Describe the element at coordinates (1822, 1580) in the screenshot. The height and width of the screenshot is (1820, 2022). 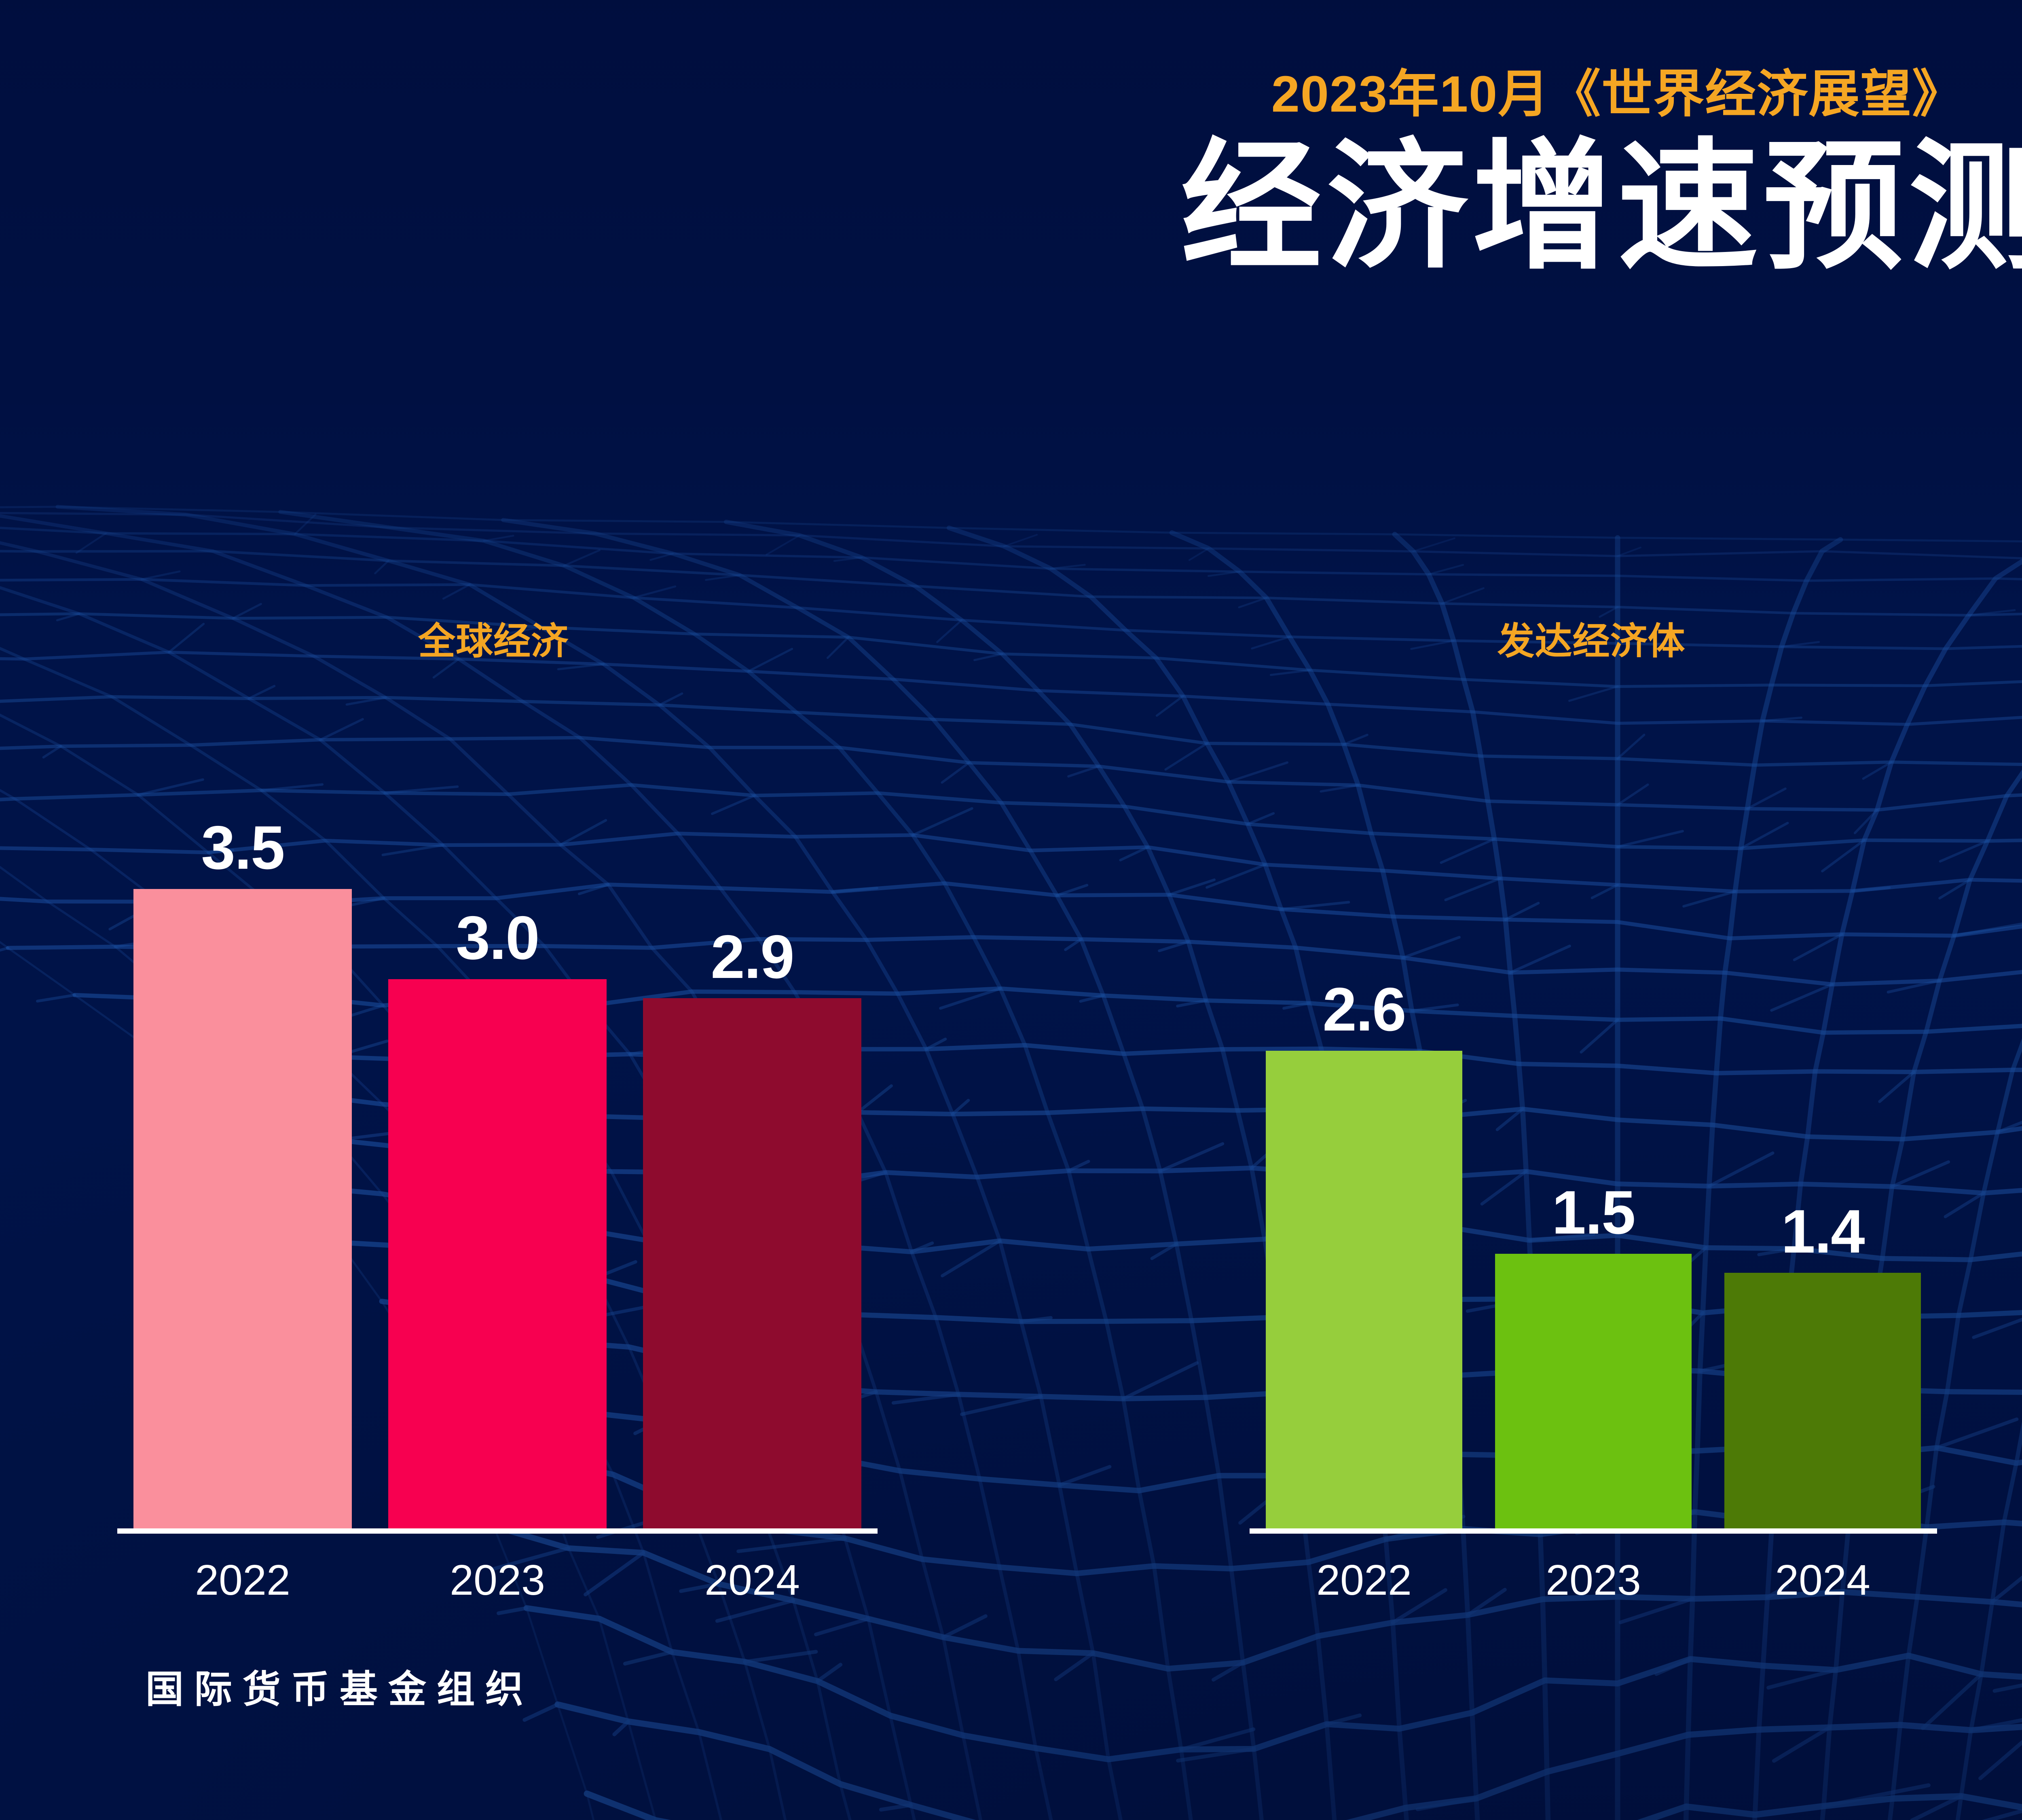
I see `x-label-advanced-2024: 2024` at that location.